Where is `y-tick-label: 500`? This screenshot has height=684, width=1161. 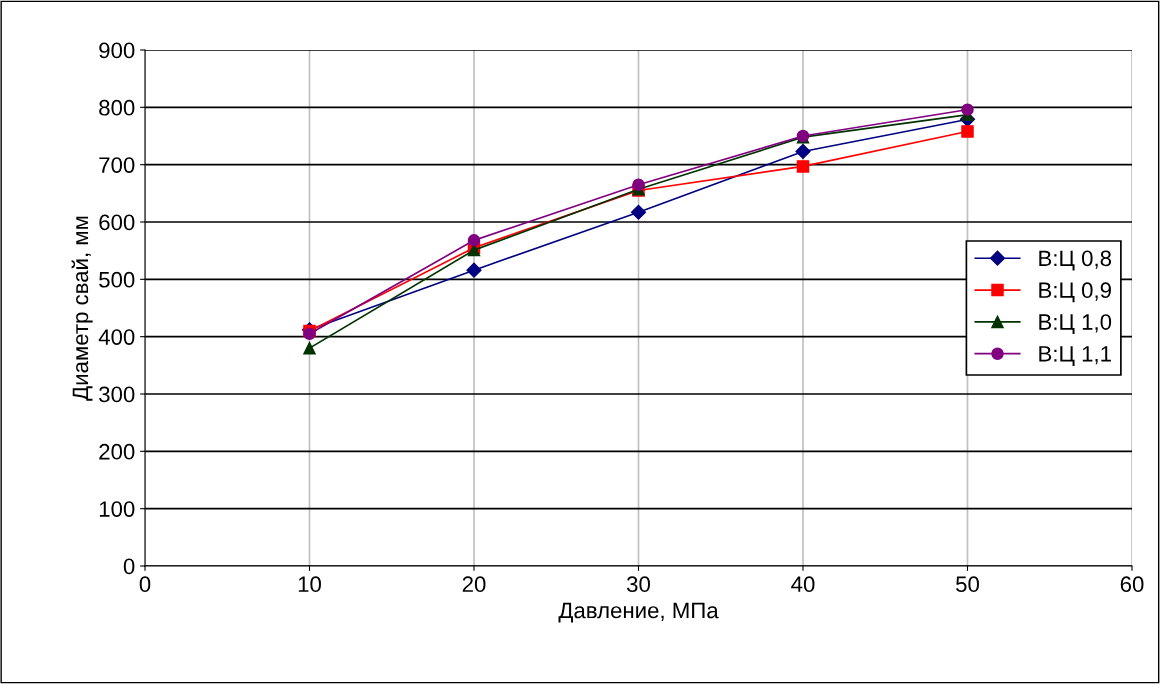 y-tick-label: 500 is located at coordinates (117, 279).